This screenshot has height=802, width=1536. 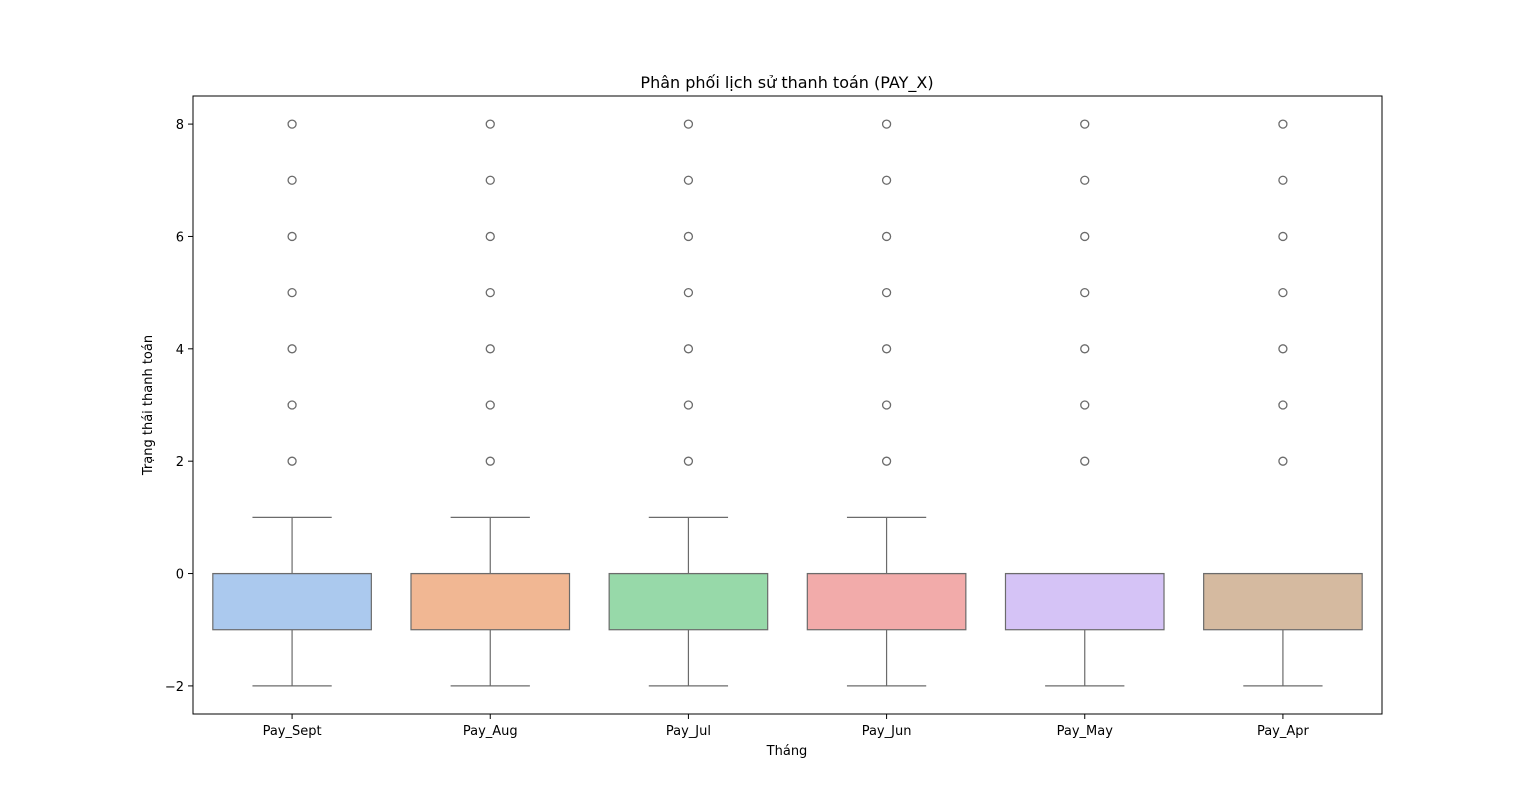 I want to click on x-tick-label: Pay_Sept, so click(x=292, y=731).